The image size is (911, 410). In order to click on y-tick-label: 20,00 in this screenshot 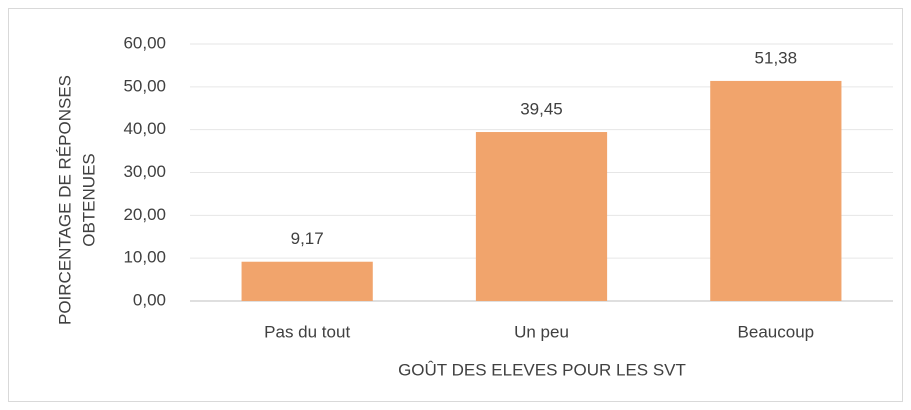, I will do `click(144, 214)`.